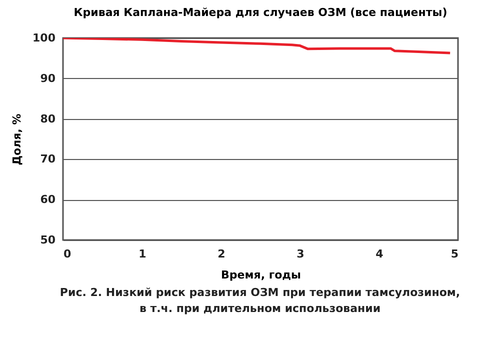 The image size is (500, 348). What do you see at coordinates (44, 38) in the screenshot?
I see `y-tick-label: 100` at bounding box center [44, 38].